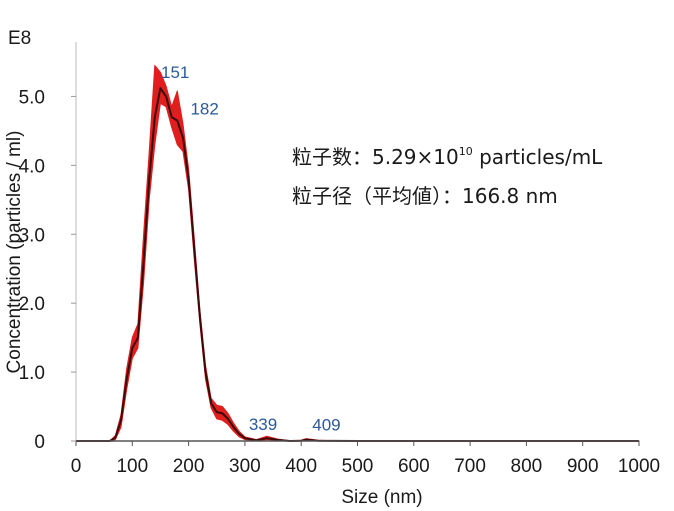 Image resolution: width=674 pixels, height=511 pixels. What do you see at coordinates (39, 442) in the screenshot?
I see `y-tick-label: 0` at bounding box center [39, 442].